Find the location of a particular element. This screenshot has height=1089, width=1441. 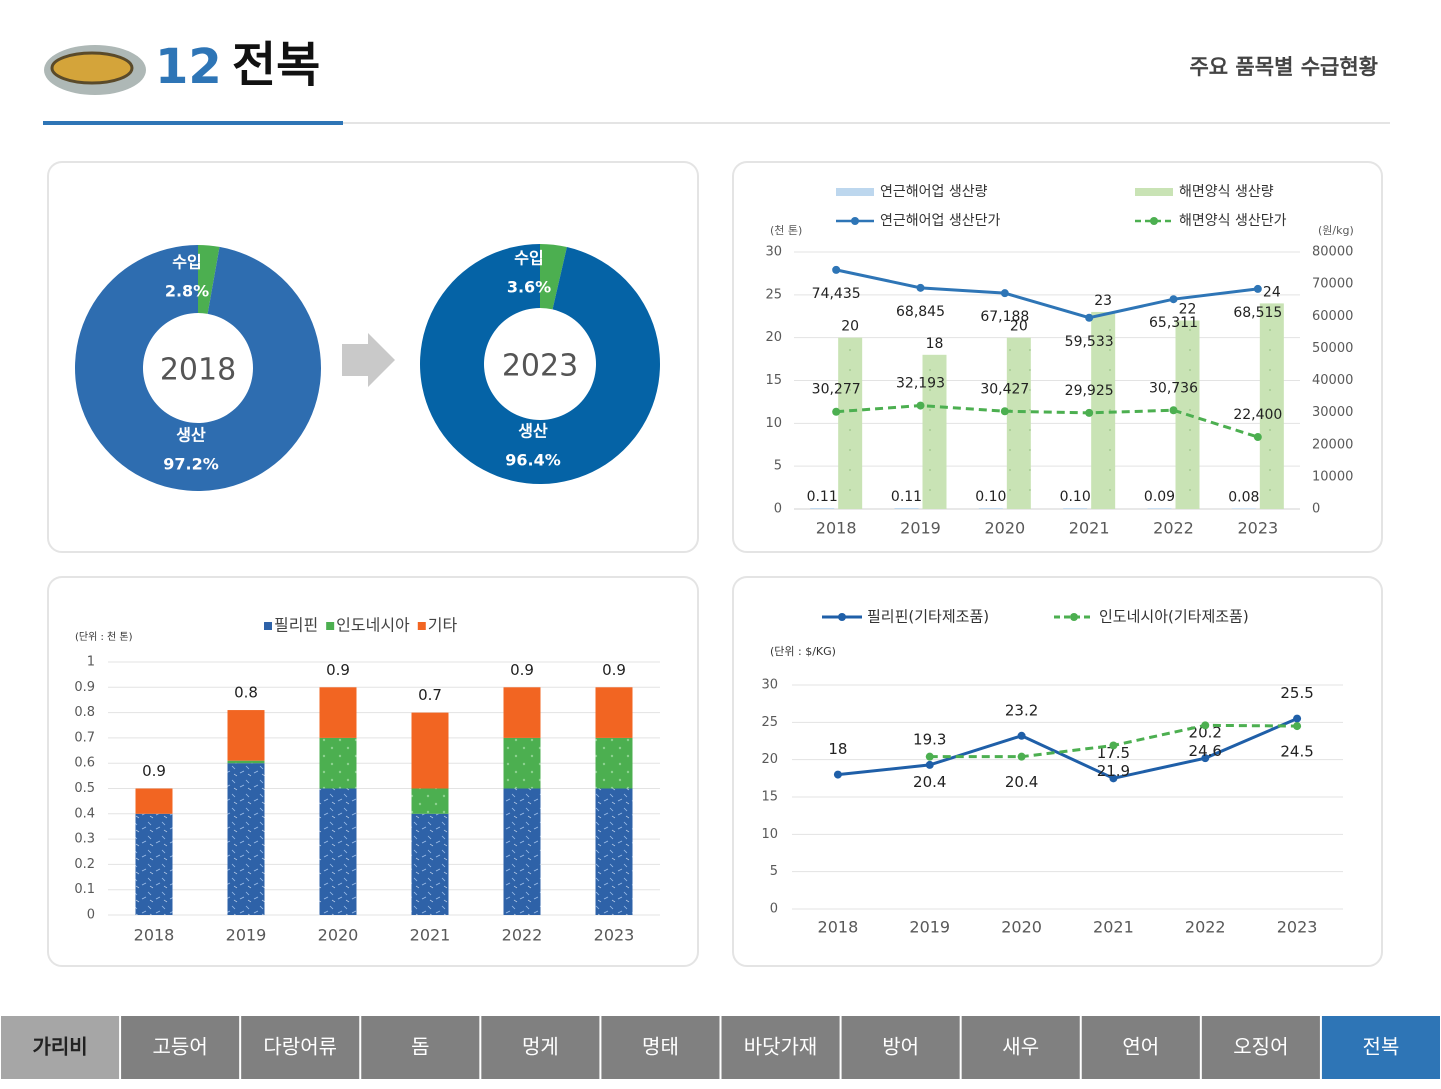

tick-label: 25 is located at coordinates (769, 722).